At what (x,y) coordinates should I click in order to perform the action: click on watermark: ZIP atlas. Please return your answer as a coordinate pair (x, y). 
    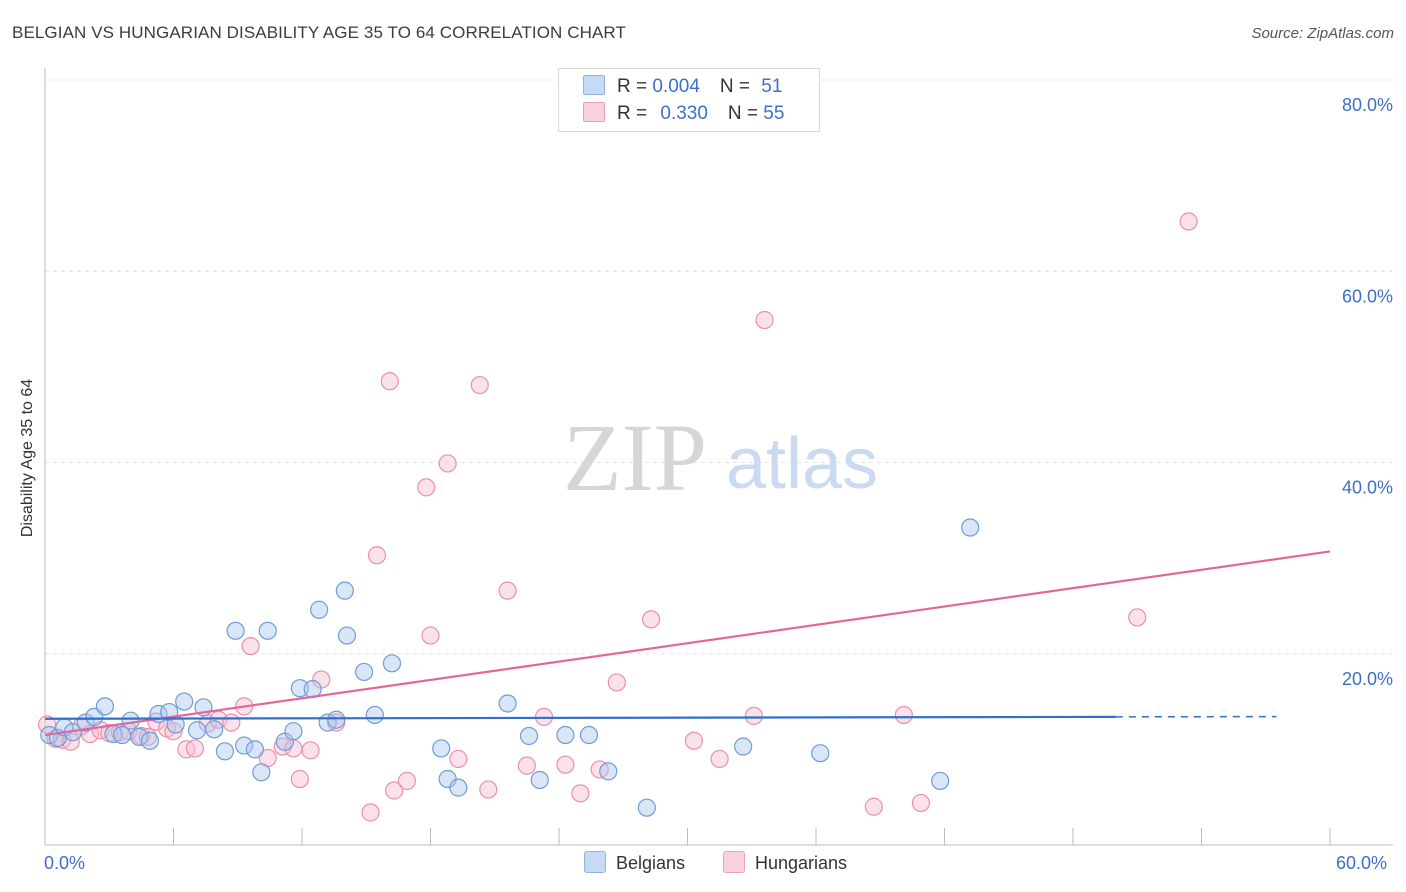
    Looking at the image, I should click on (720, 457).